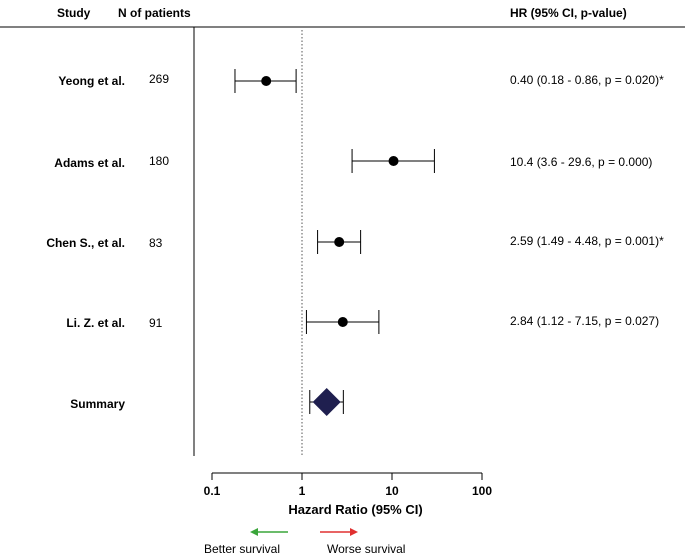 The width and height of the screenshot is (685, 556). Describe the element at coordinates (568, 13) in the screenshot. I see `header-hr: HR (95% CI, p-value)` at that location.